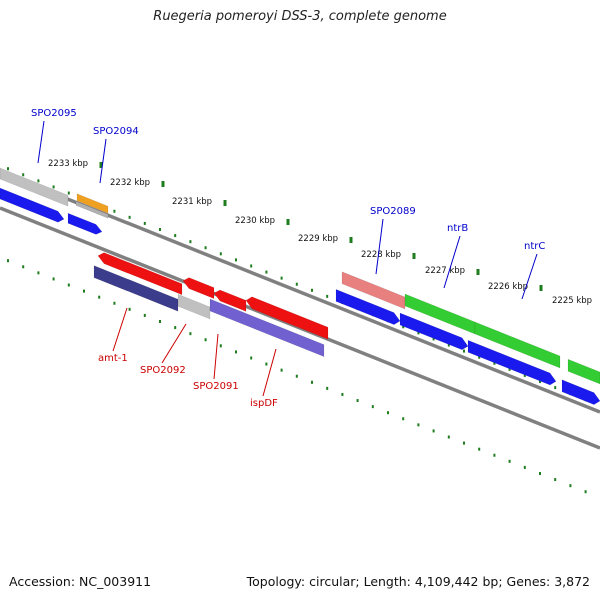 The width and height of the screenshot is (600, 600). I want to click on gene-label-forward: ntrC, so click(534, 246).